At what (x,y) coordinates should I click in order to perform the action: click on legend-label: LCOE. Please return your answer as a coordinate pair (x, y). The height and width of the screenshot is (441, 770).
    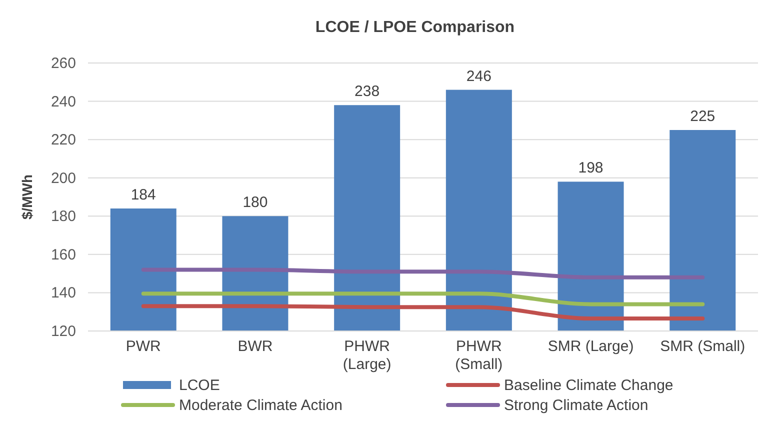
    Looking at the image, I should click on (199, 385).